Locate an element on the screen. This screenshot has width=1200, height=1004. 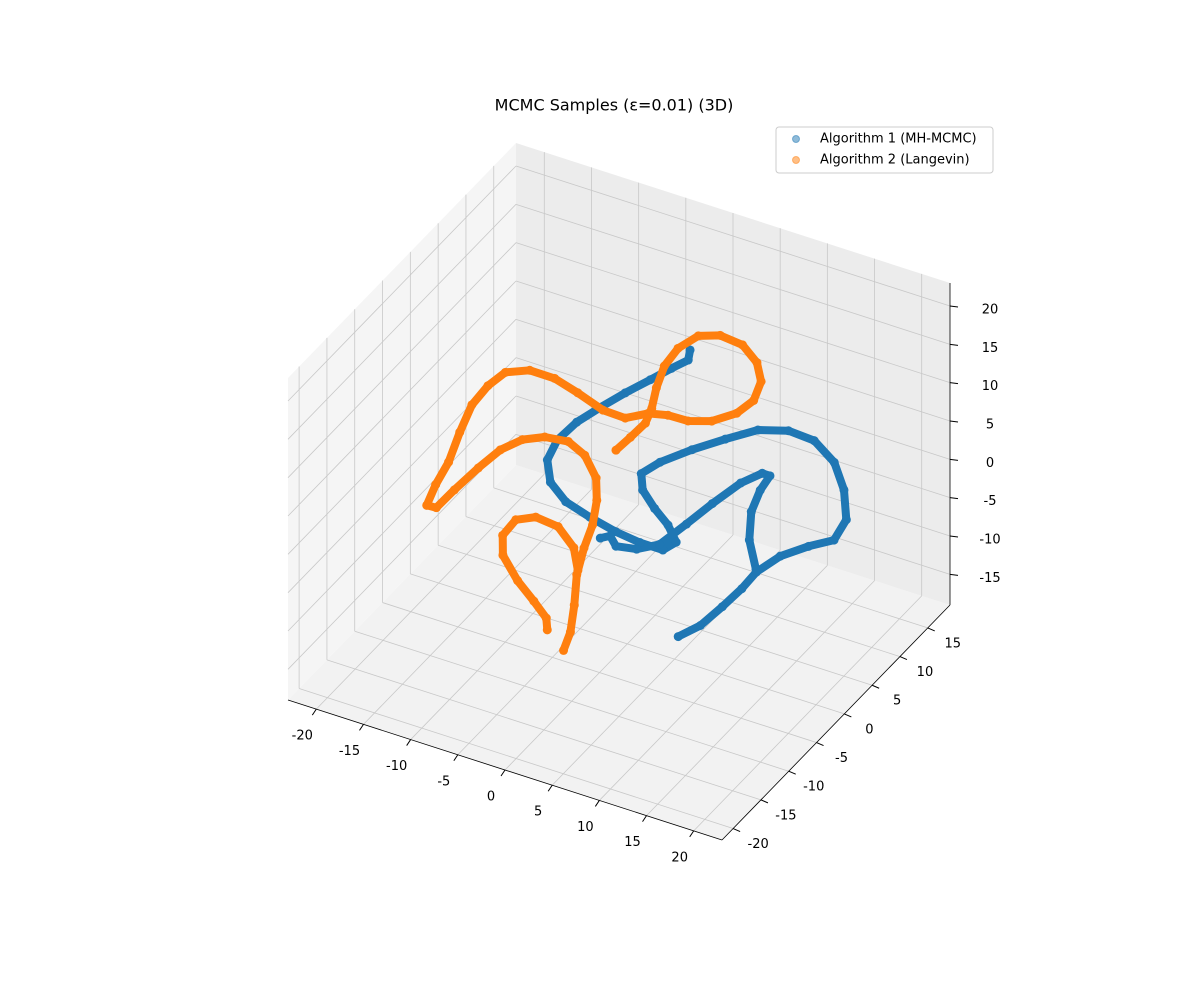
legend-label: Algorithm 1 (MH-MCMC) is located at coordinates (898, 139).